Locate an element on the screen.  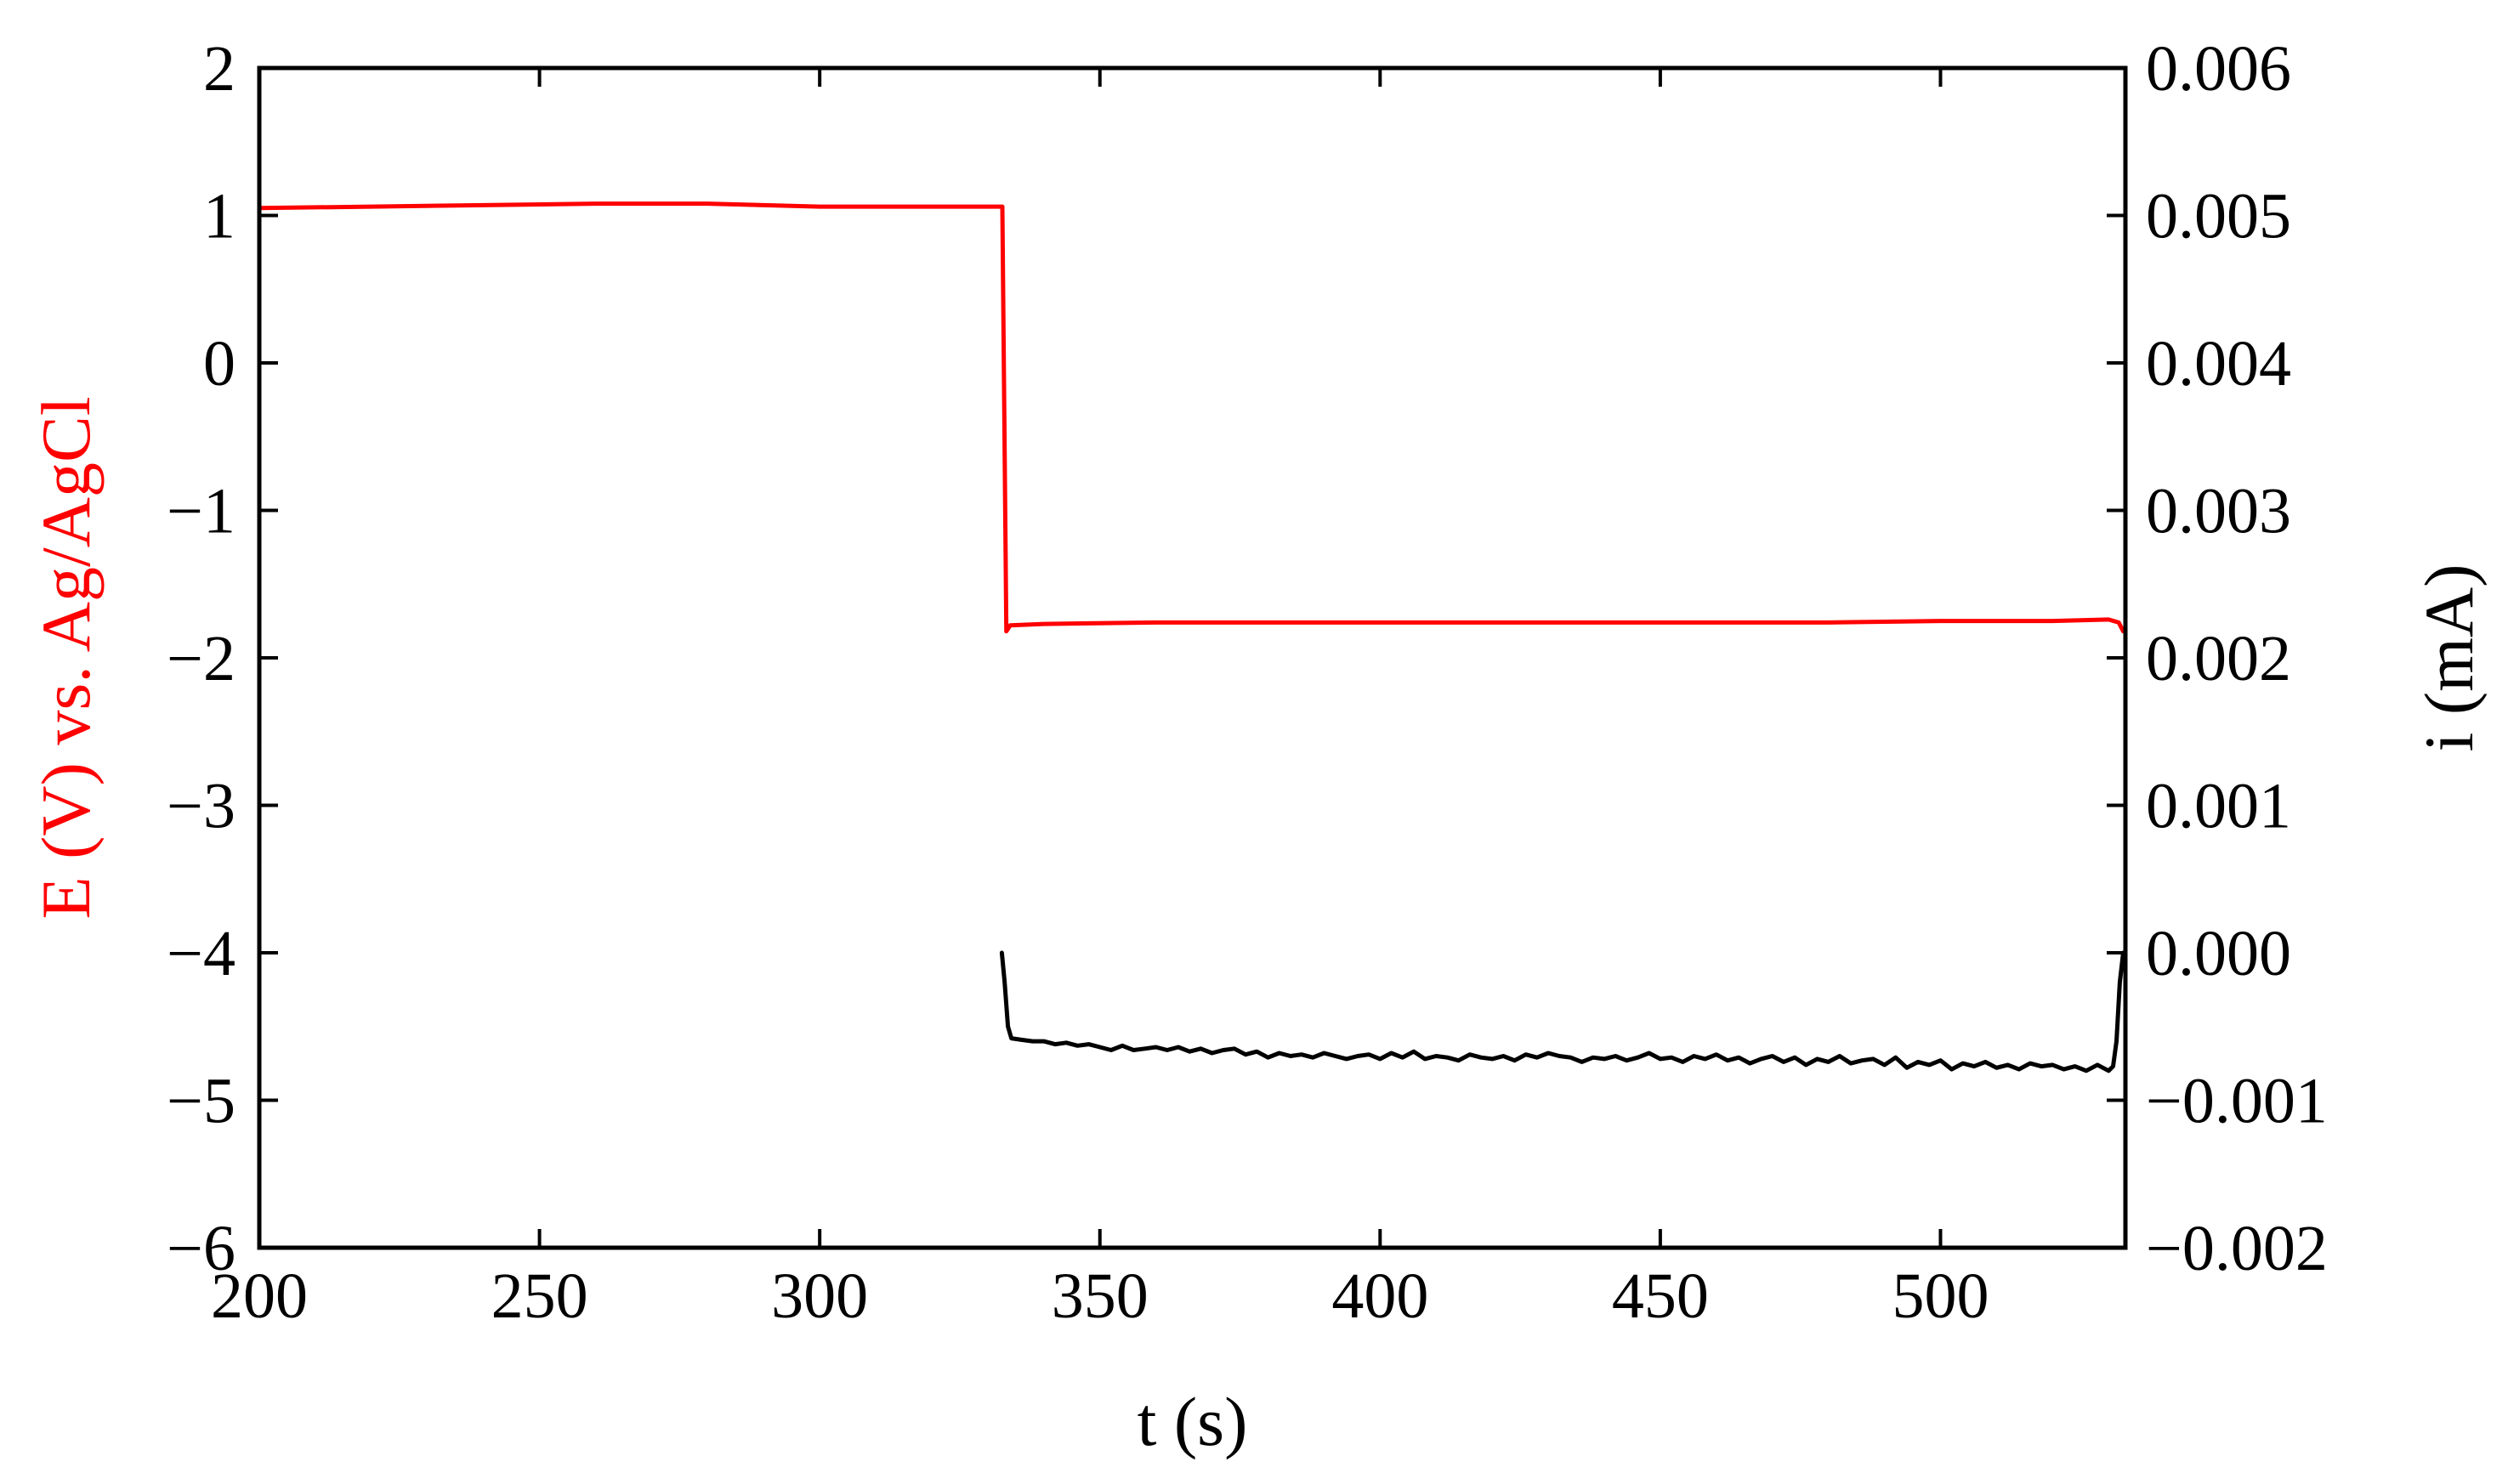
left-y-tick-label: 1 is located at coordinates (219, 216).